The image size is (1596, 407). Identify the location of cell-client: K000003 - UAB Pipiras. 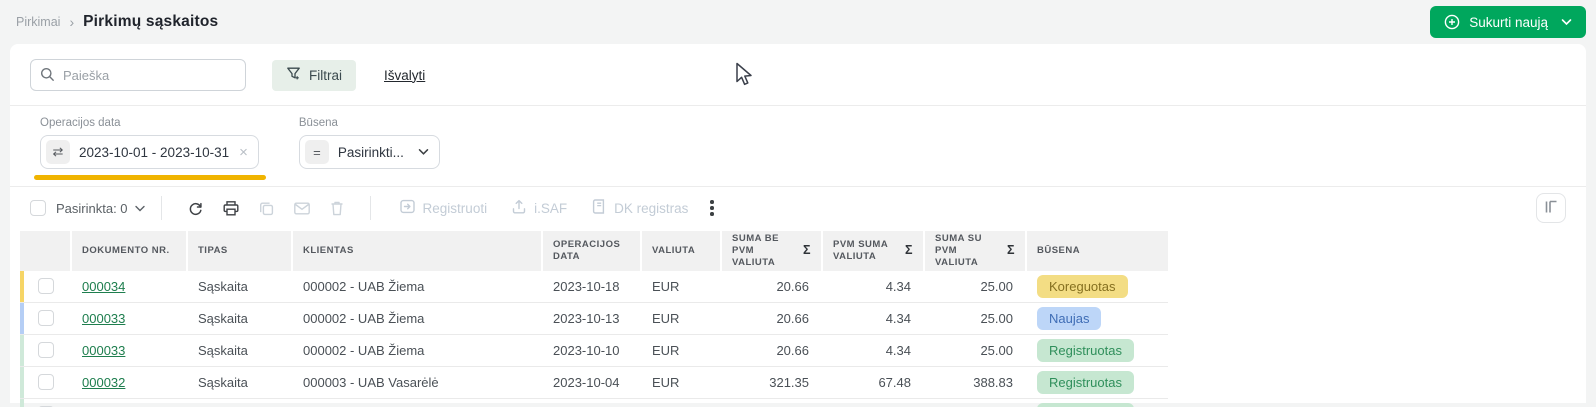
(418, 403).